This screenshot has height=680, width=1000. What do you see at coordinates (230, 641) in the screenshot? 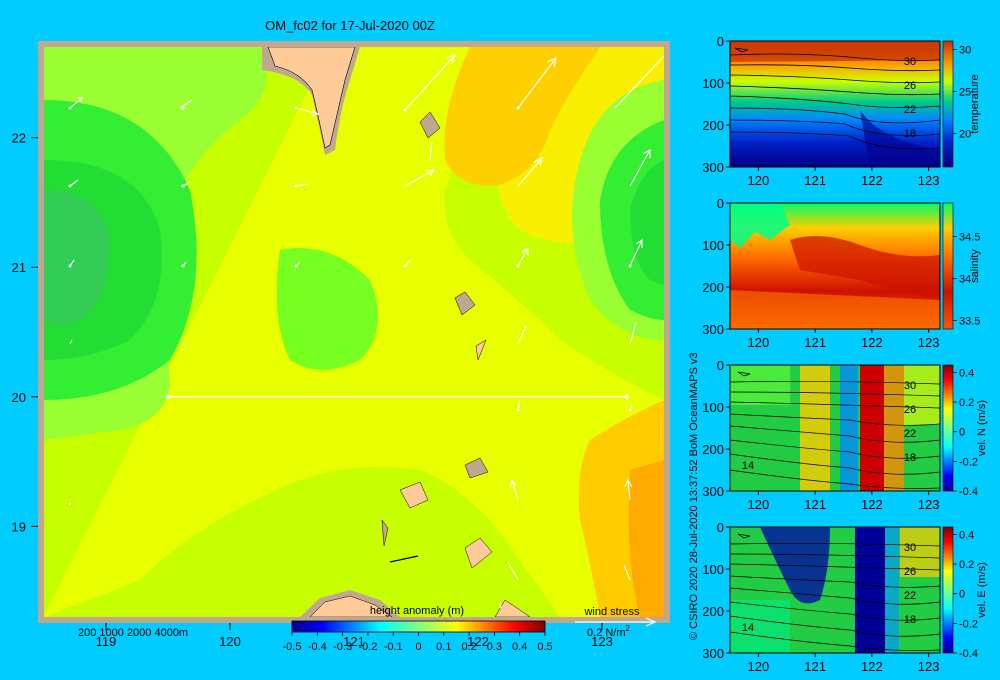
I see `map-x-tick-label: 120` at bounding box center [230, 641].